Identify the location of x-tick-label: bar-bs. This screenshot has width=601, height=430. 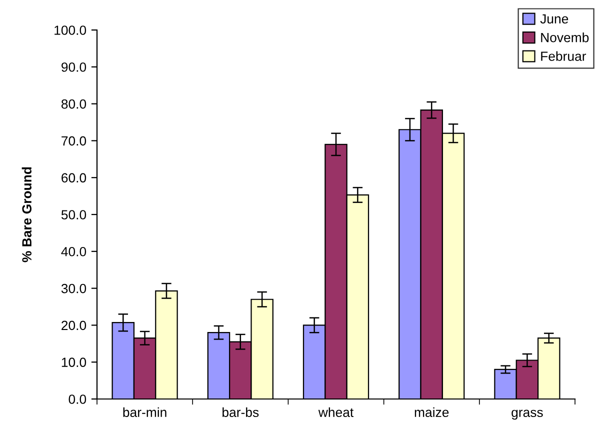
(240, 412).